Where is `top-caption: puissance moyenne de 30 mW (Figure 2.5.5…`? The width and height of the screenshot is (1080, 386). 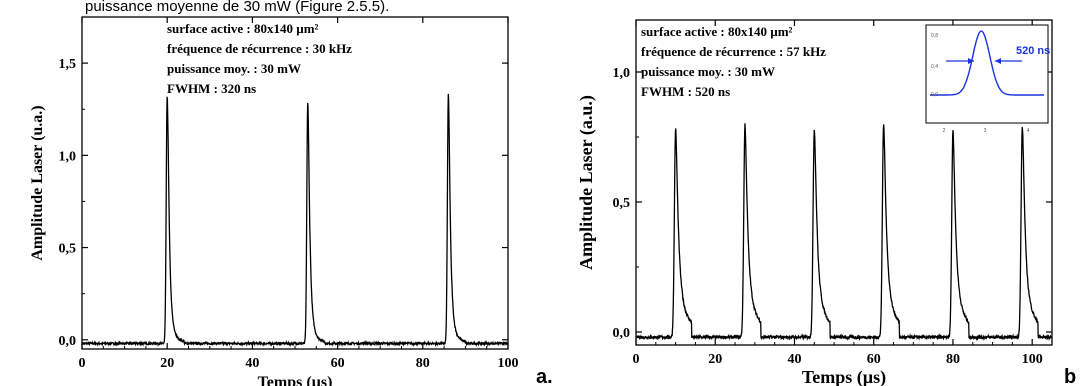 top-caption: puissance moyenne de 30 mW (Figure 2.5.5… is located at coordinates (237, 7).